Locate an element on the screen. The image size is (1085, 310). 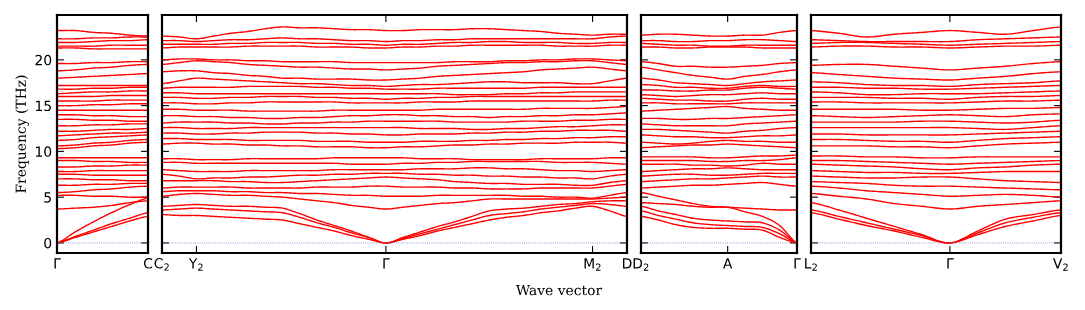
y-tick-label: 0 is located at coordinates (48, 243).